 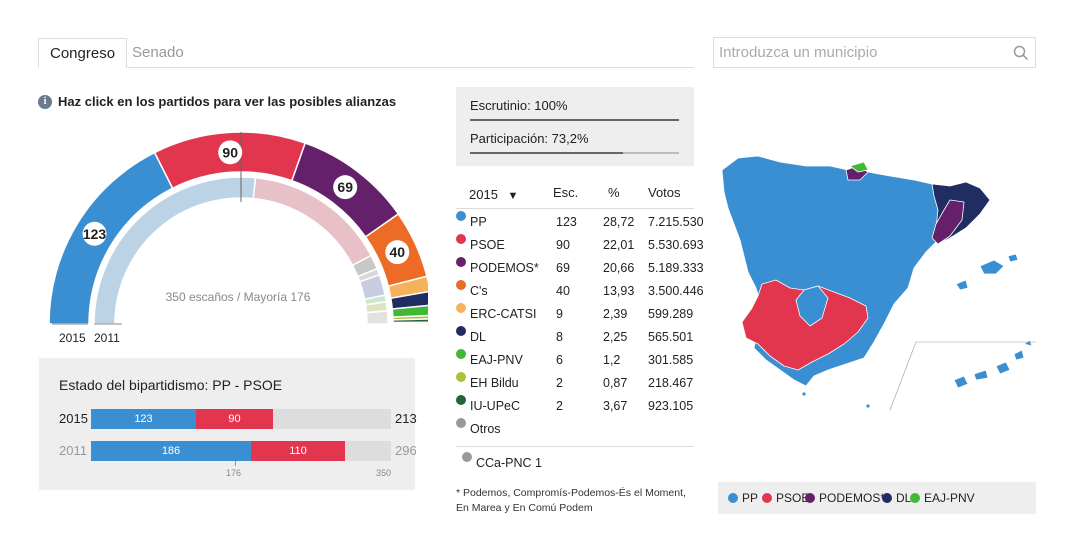 I want to click on info-icon: i, so click(x=45, y=101).